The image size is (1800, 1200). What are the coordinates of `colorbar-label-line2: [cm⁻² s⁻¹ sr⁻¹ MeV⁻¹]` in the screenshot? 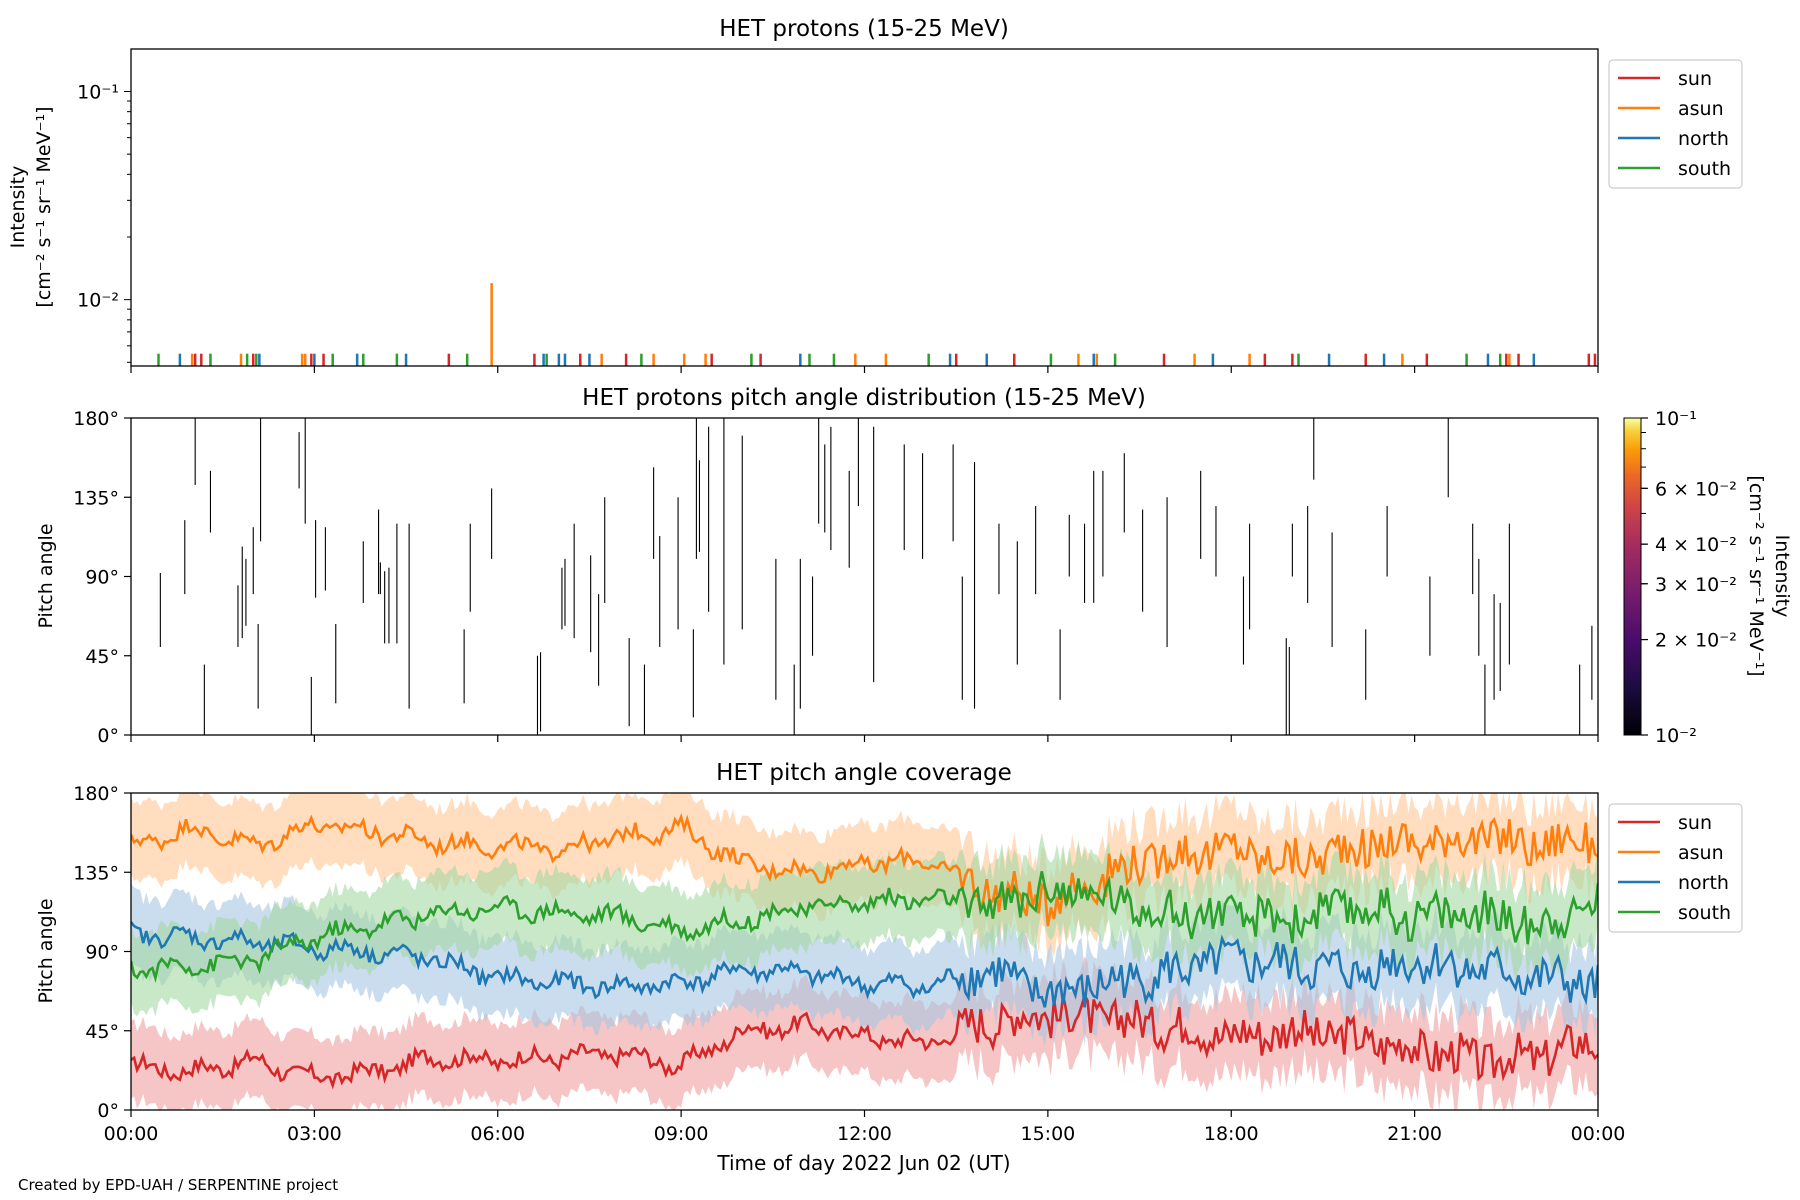 It's located at (1756, 575).